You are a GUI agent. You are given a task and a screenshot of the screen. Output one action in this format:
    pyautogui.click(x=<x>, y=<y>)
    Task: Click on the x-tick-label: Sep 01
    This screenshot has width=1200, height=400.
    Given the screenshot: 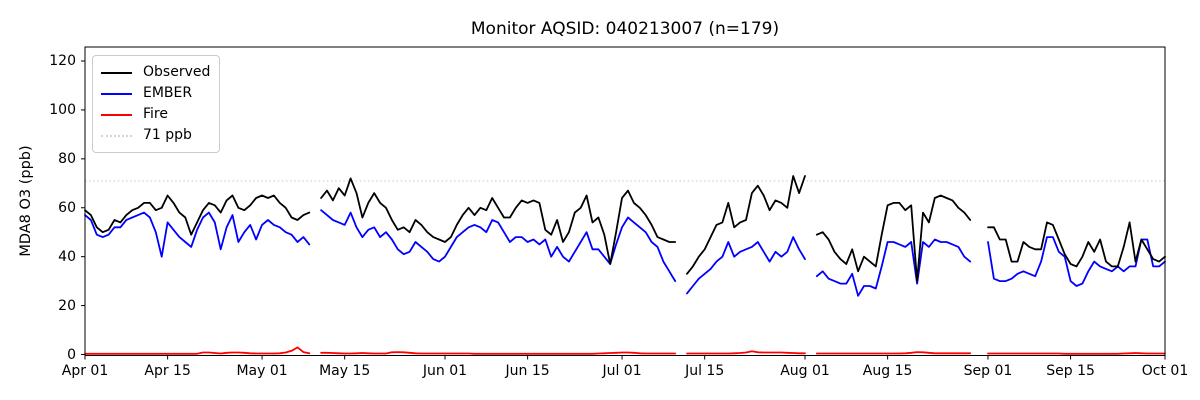 What is the action you would take?
    pyautogui.click(x=988, y=370)
    